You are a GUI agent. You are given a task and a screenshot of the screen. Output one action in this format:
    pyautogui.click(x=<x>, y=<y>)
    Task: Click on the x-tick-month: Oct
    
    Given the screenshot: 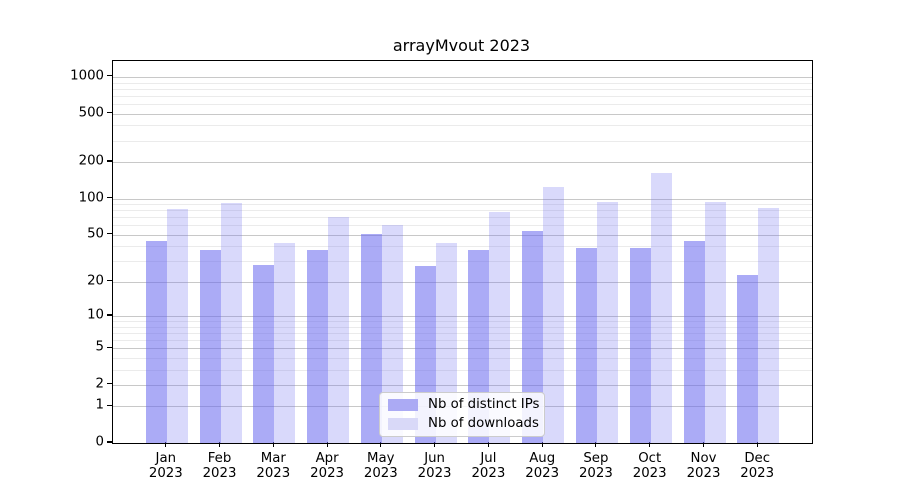 What is the action you would take?
    pyautogui.click(x=650, y=458)
    